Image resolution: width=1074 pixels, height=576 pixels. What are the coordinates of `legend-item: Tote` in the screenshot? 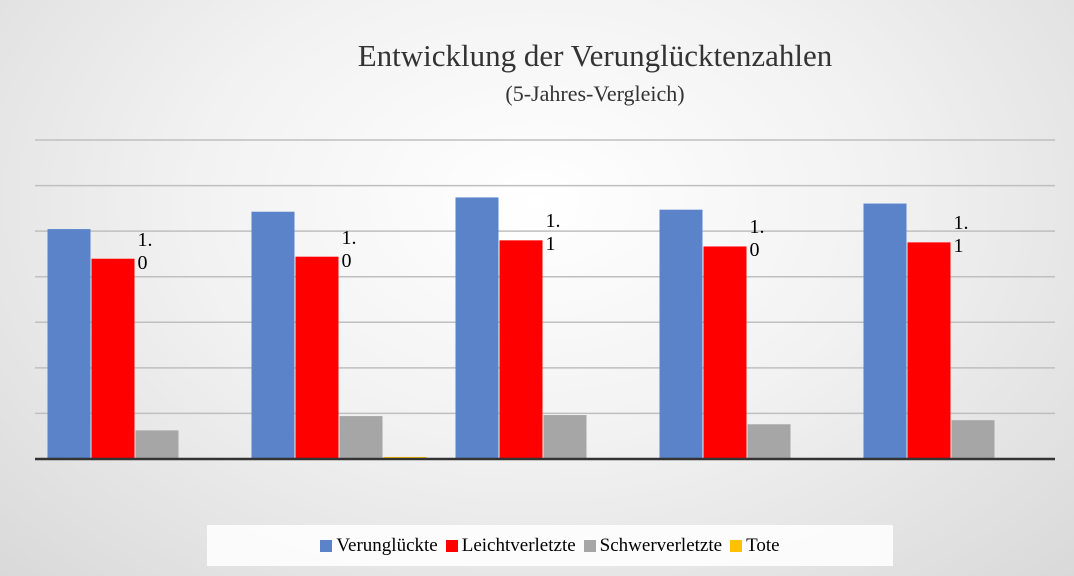 It's located at (755, 546).